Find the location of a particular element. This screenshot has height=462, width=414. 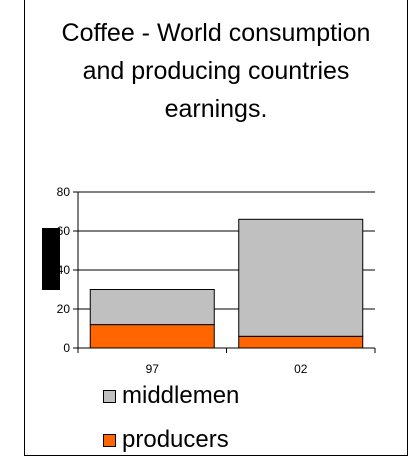

legend-label-middlemen: middlemen is located at coordinates (181, 395).